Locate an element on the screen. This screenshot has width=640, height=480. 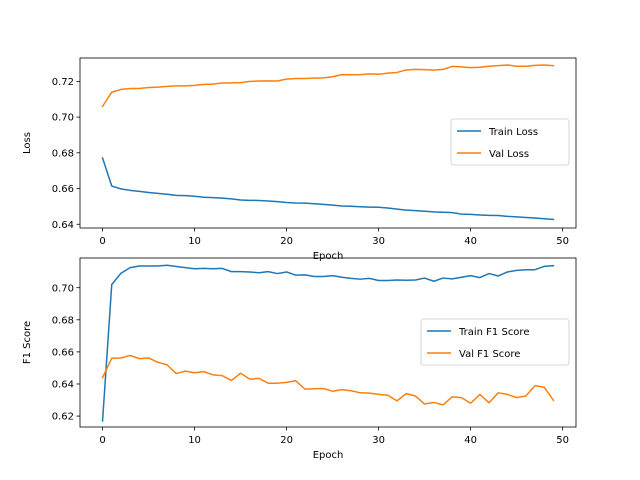
legend-label: Val F1 Score is located at coordinates (489, 354).